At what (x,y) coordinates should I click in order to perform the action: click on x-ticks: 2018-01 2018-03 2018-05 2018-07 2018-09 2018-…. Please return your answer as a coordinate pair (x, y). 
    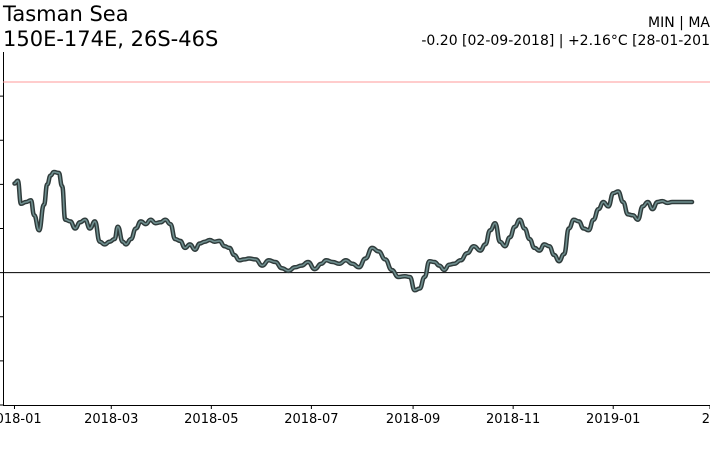
    Looking at the image, I should click on (355, 416).